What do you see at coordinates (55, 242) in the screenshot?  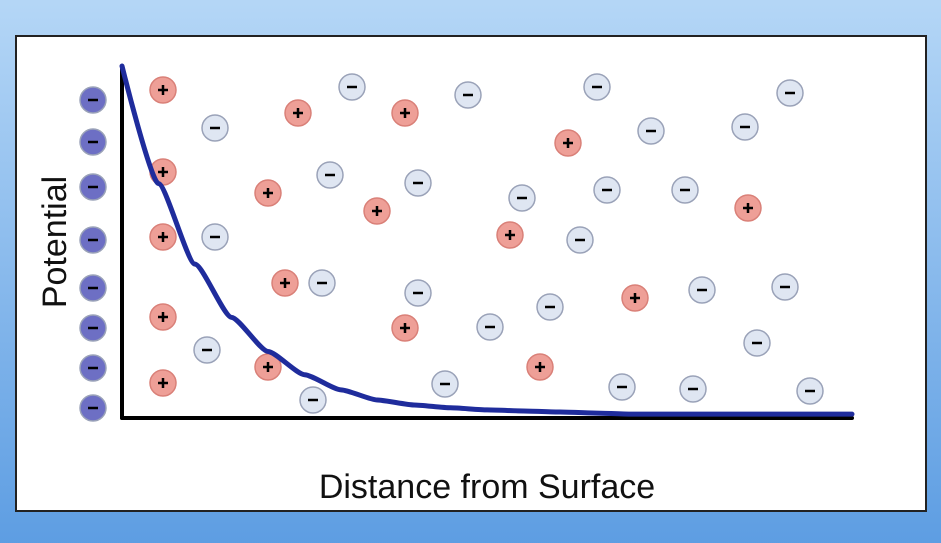 I see `y-axis-title: Potential` at bounding box center [55, 242].